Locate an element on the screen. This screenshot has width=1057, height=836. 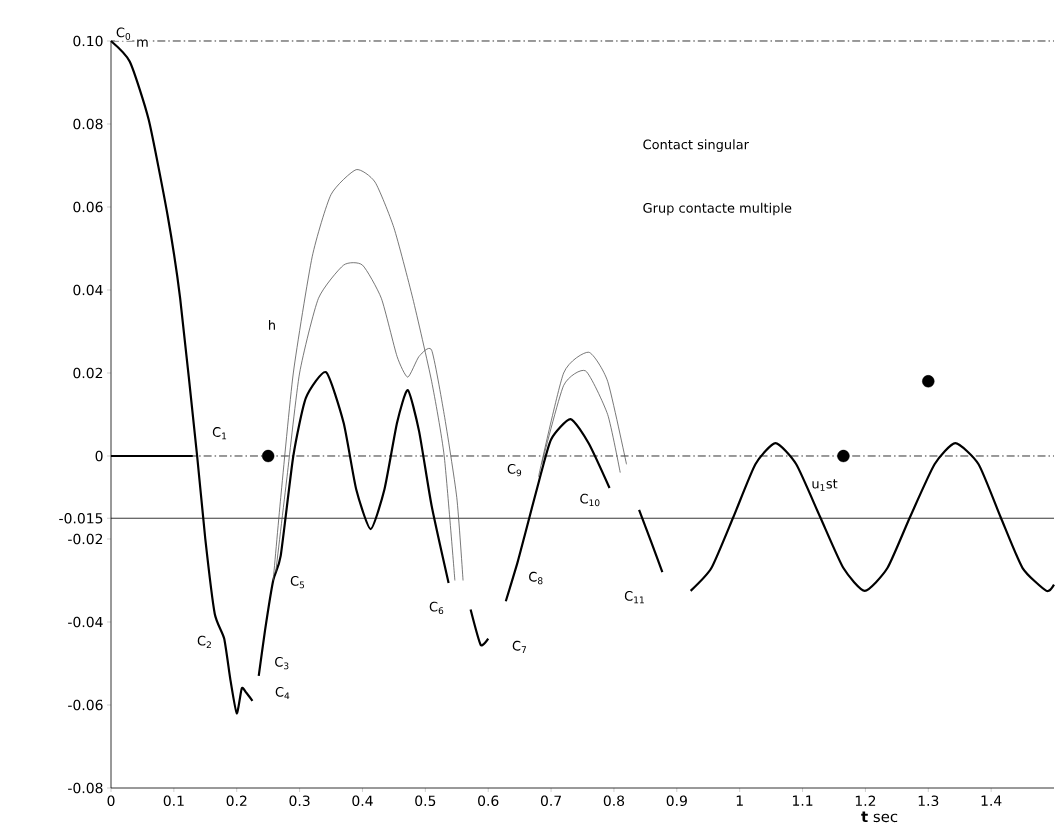
x-axis-title: t sec is located at coordinates (879, 817).